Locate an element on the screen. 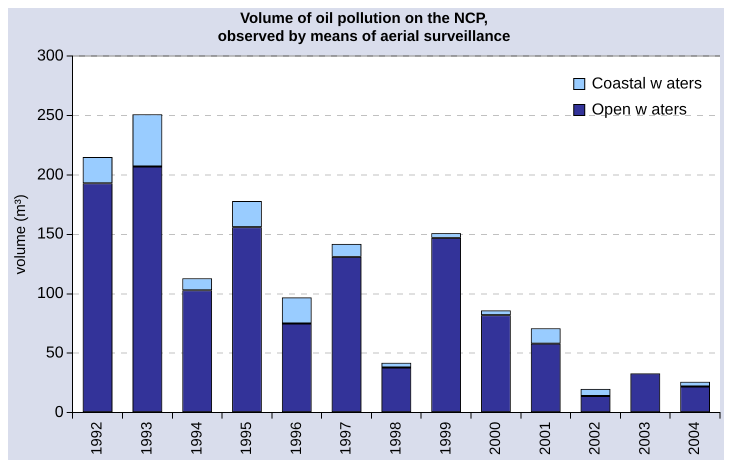  legend-label: Coastal w aters is located at coordinates (647, 83).